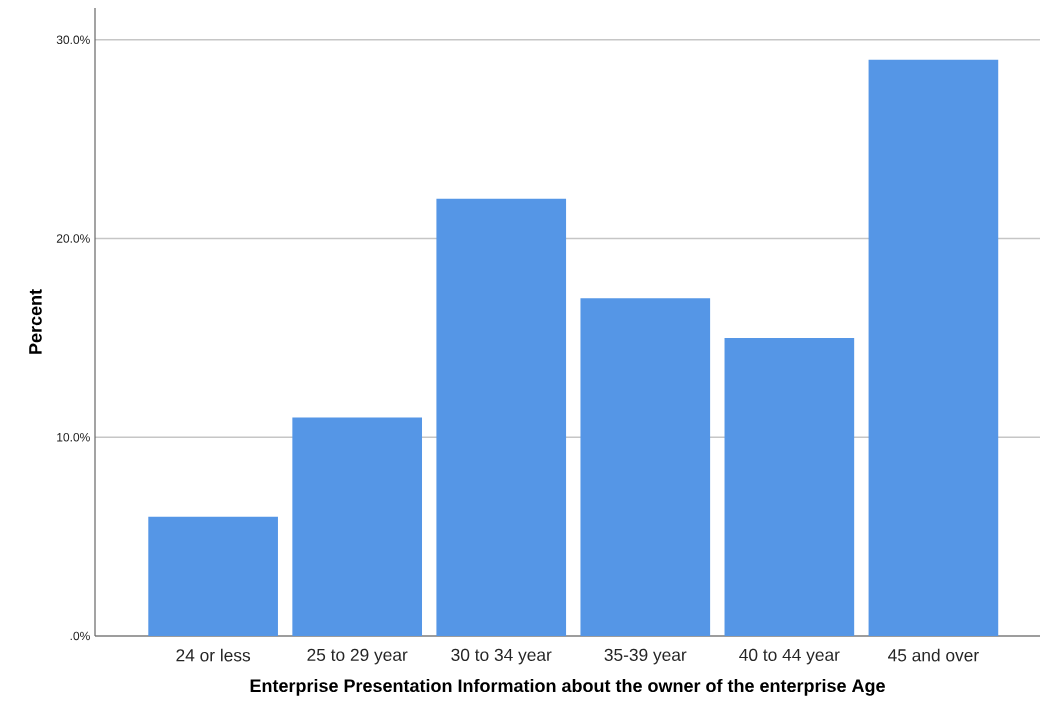 This screenshot has width=1040, height=720. I want to click on x-tick-label: 40 to 44 year, so click(789, 656).